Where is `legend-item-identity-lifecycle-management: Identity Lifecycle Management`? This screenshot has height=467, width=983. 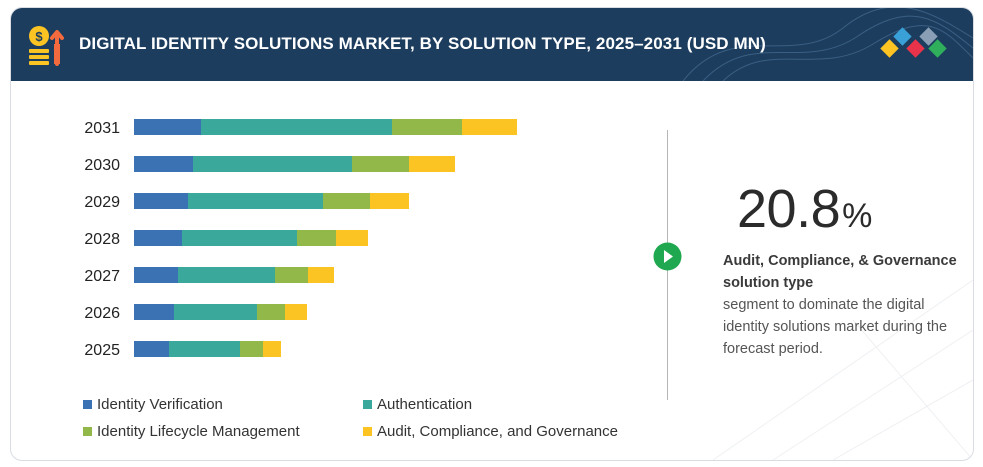 legend-item-identity-lifecycle-management: Identity Lifecycle Management is located at coordinates (191, 431).